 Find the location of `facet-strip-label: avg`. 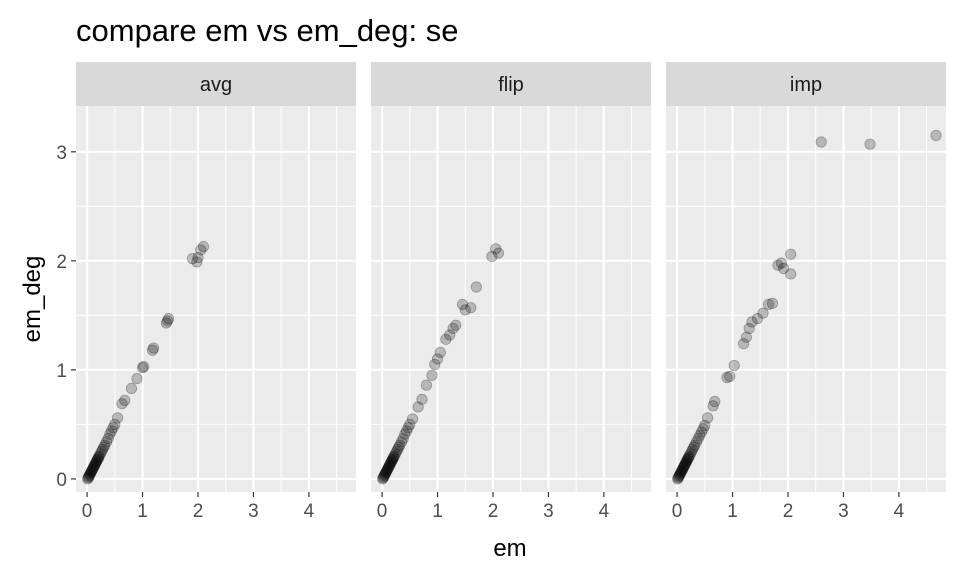

facet-strip-label: avg is located at coordinates (216, 85).